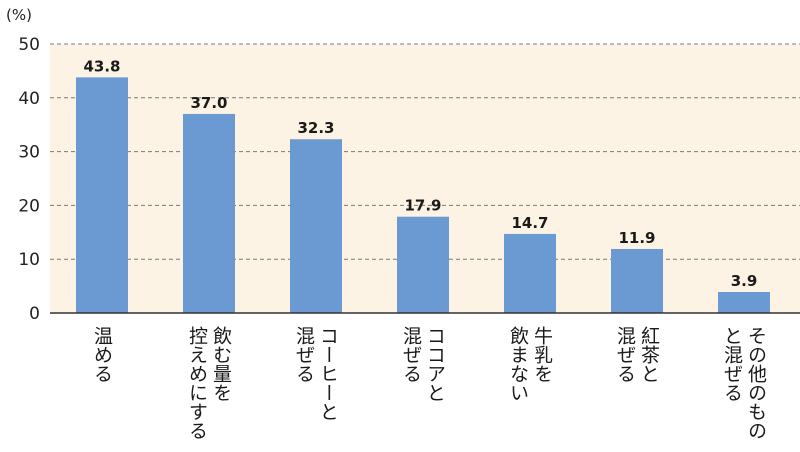  Describe the element at coordinates (315, 128) in the screenshot. I see `bar-value-label: 32.3` at that location.